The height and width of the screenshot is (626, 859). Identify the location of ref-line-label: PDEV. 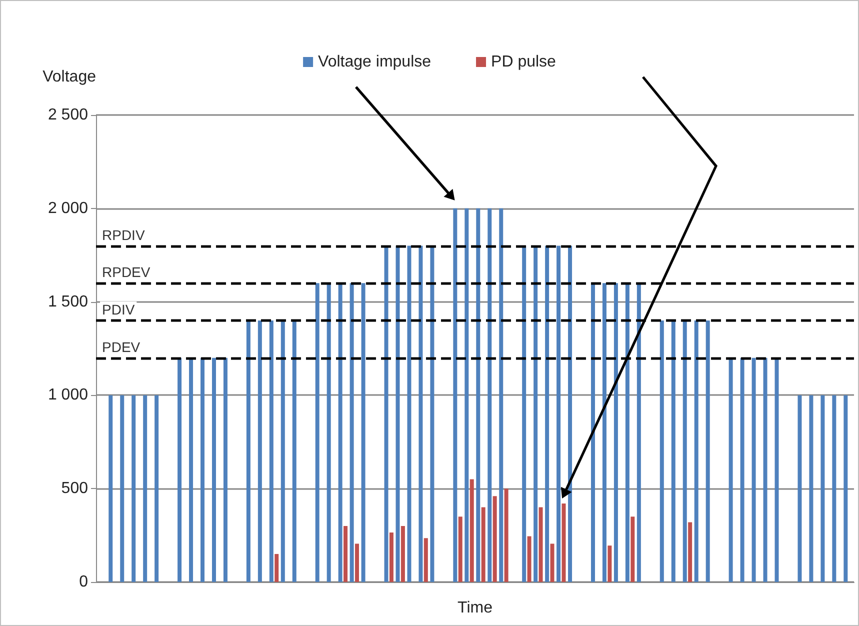
(121, 346).